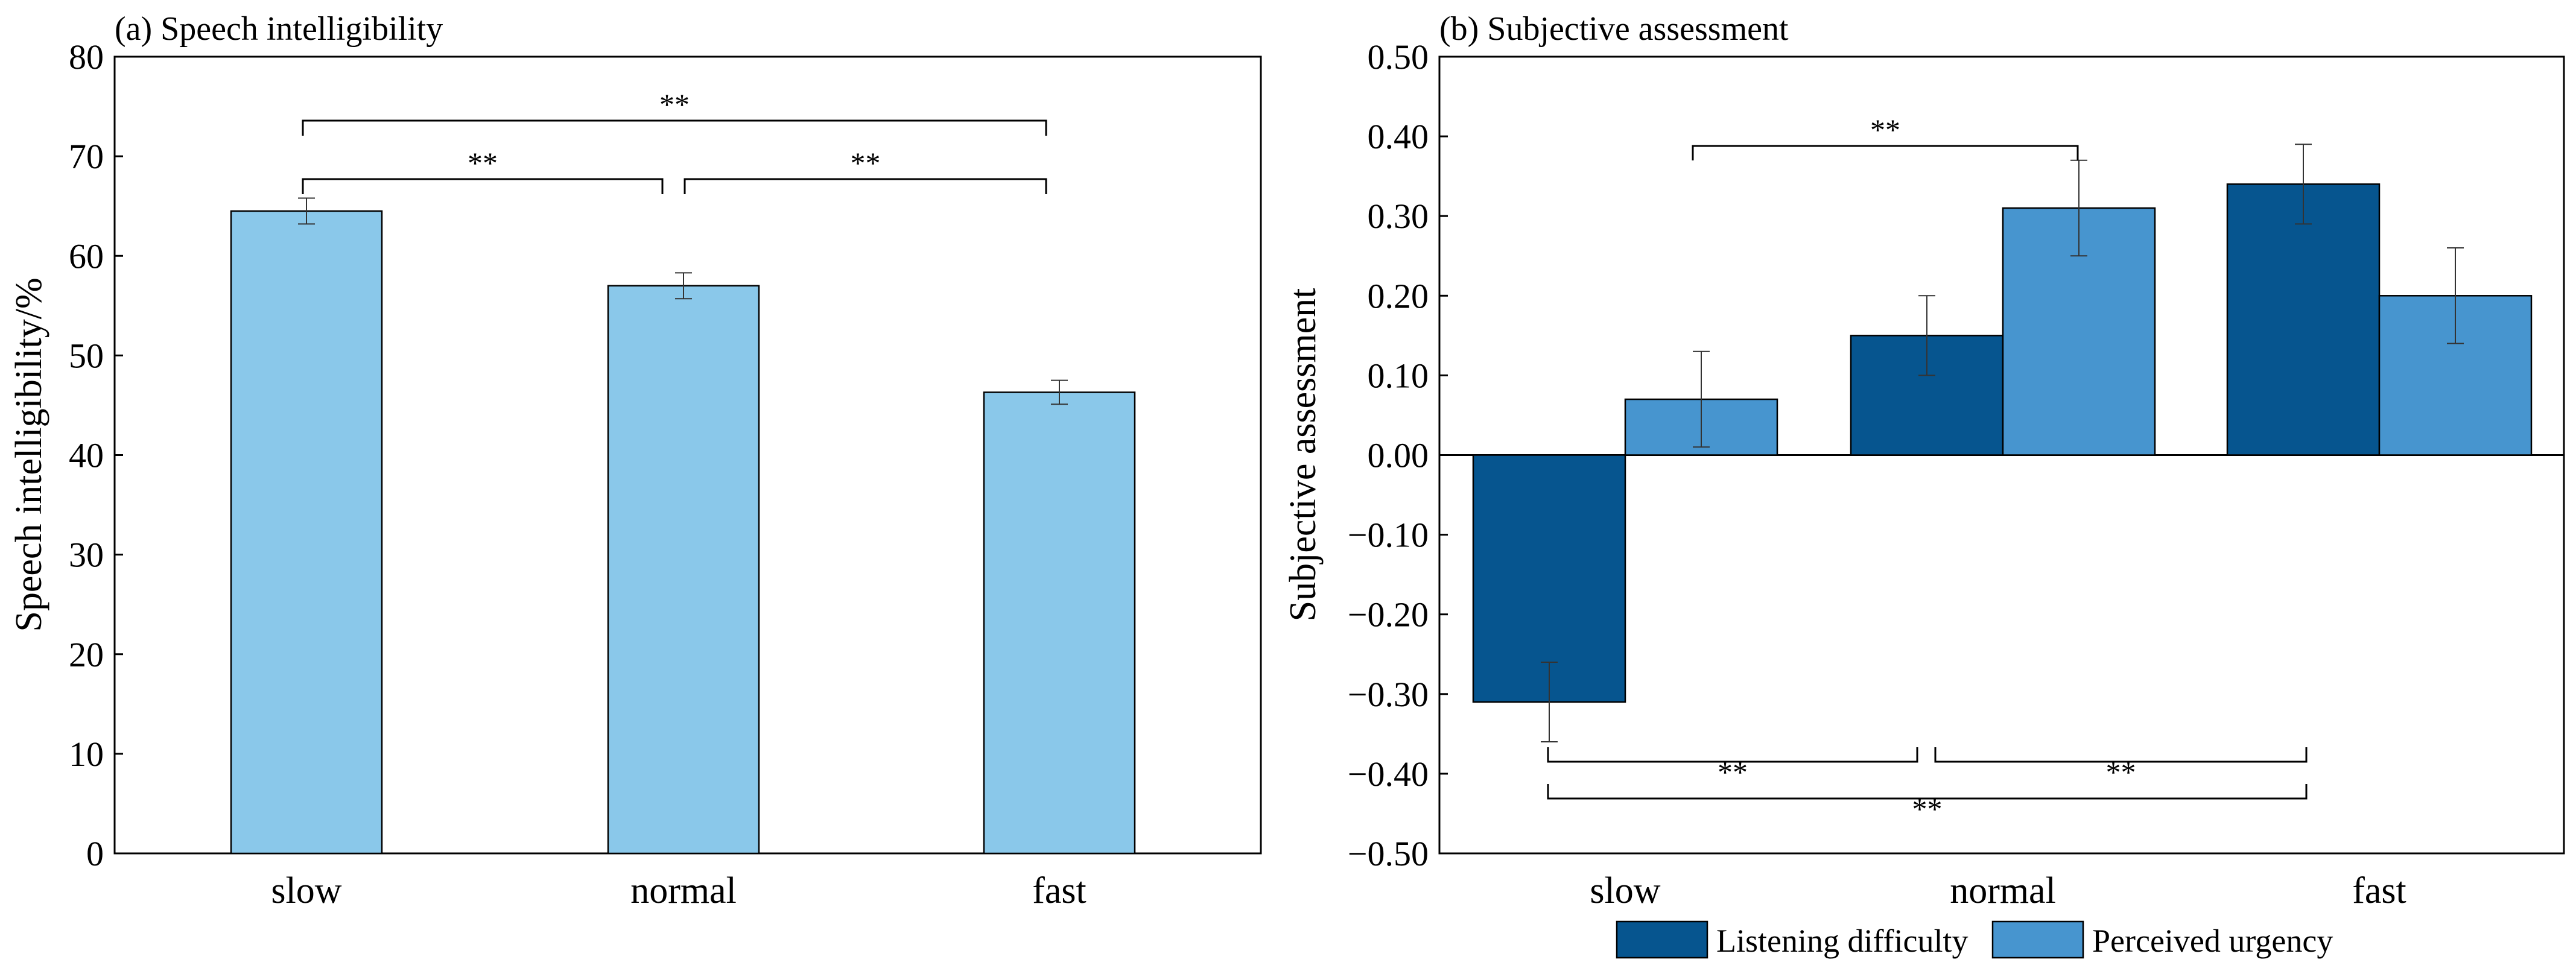 Image resolution: width=2576 pixels, height=974 pixels. What do you see at coordinates (1059, 890) in the screenshot?
I see `panel-a-category-fast: fast` at bounding box center [1059, 890].